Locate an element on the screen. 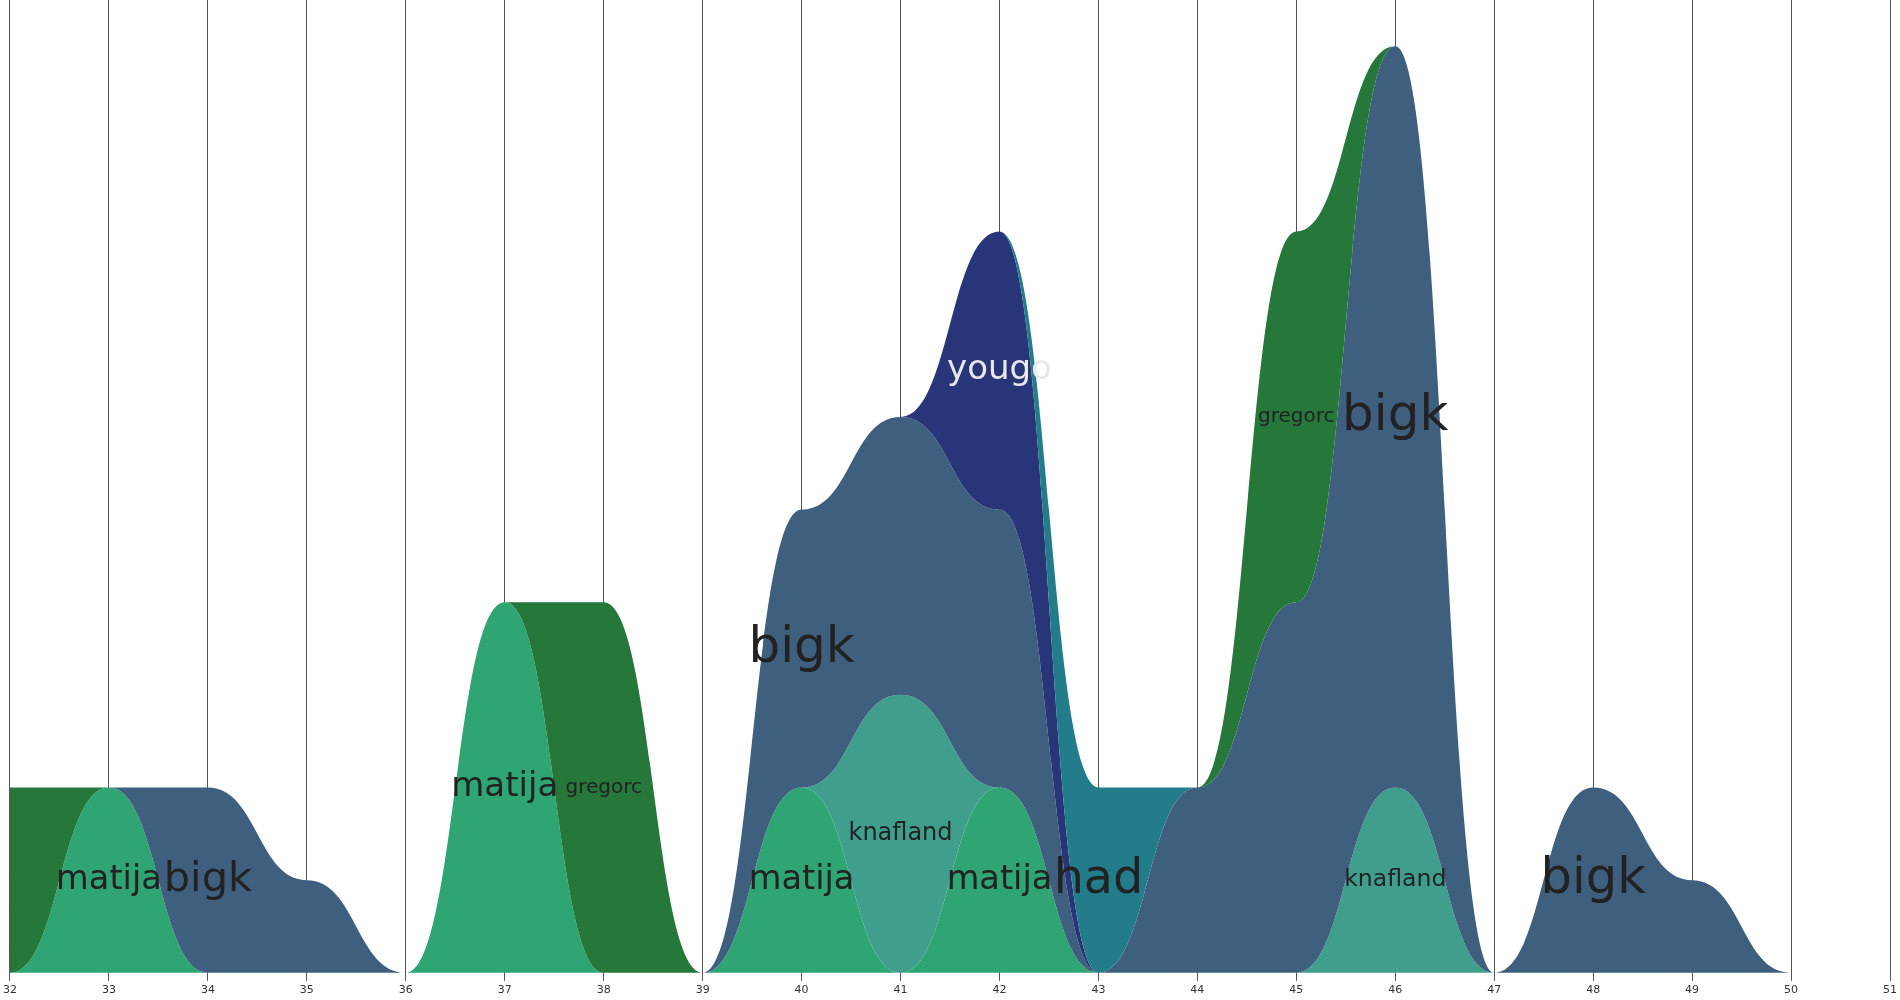 The image size is (1900, 1000). series-label: matija is located at coordinates (109, 877).